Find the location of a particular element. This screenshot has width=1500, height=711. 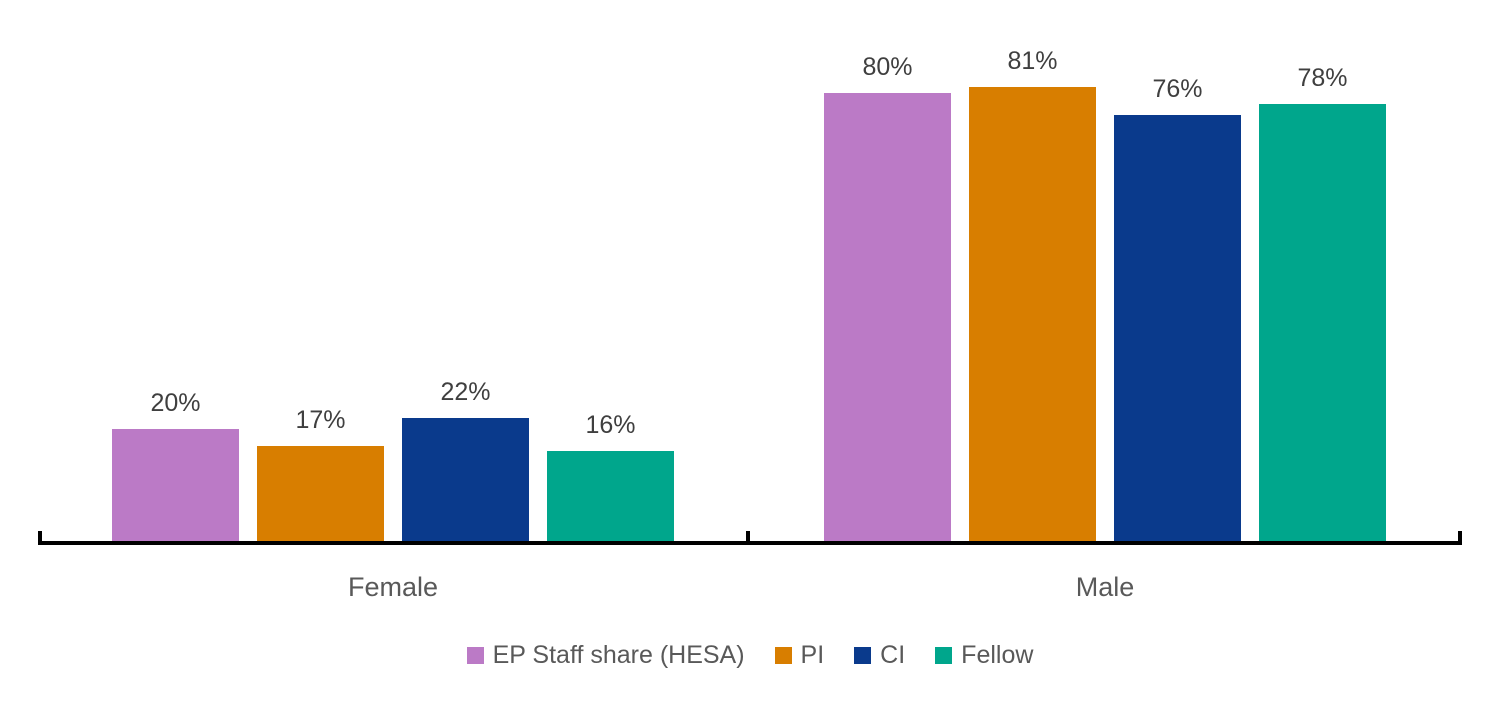

category-label-female: Female is located at coordinates (393, 587).